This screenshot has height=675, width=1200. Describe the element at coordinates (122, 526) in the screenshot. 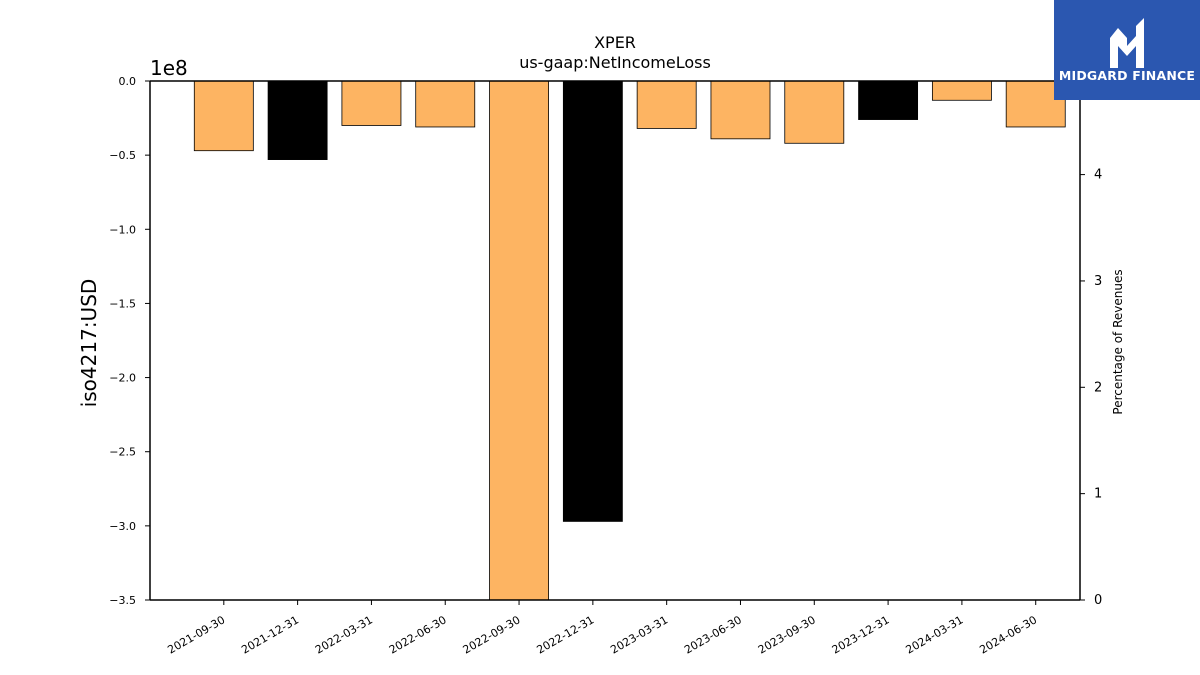

I see `y-tick-label: −3.0` at that location.